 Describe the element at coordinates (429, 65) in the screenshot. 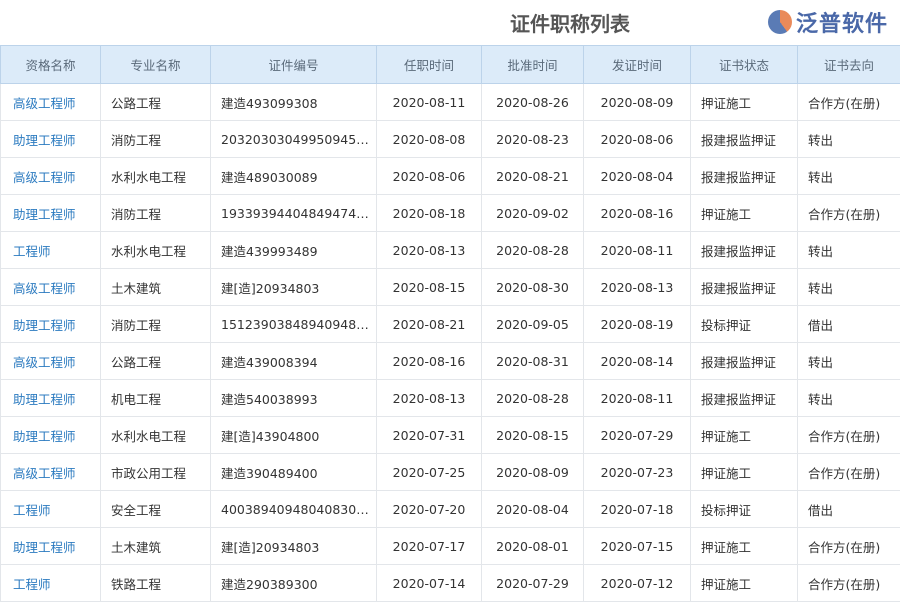

I see `column-header: 任职时间` at that location.